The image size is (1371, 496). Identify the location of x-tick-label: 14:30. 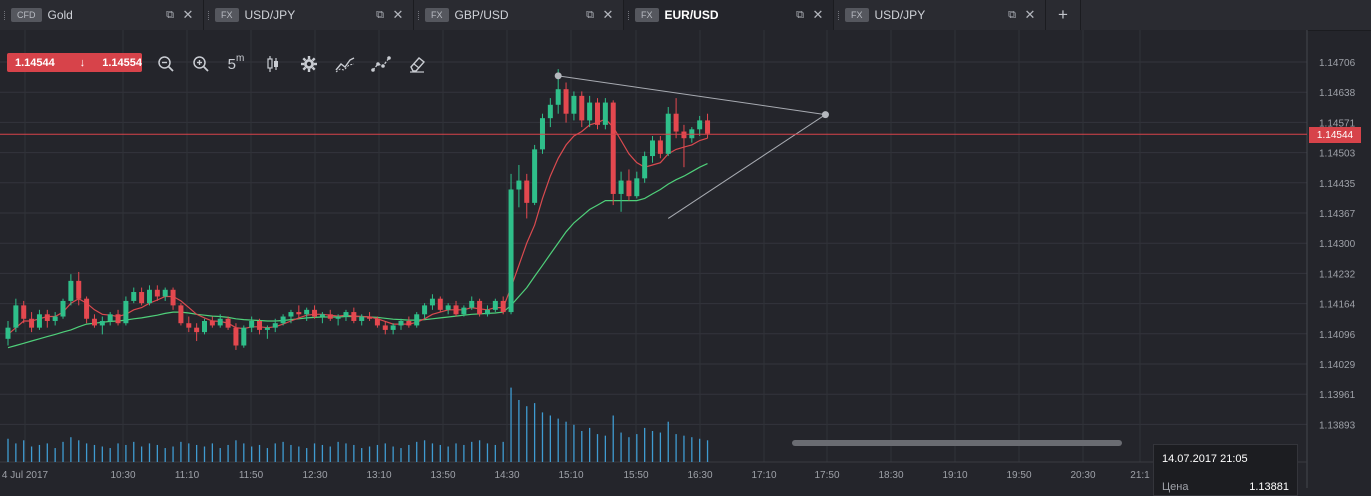
(506, 475).